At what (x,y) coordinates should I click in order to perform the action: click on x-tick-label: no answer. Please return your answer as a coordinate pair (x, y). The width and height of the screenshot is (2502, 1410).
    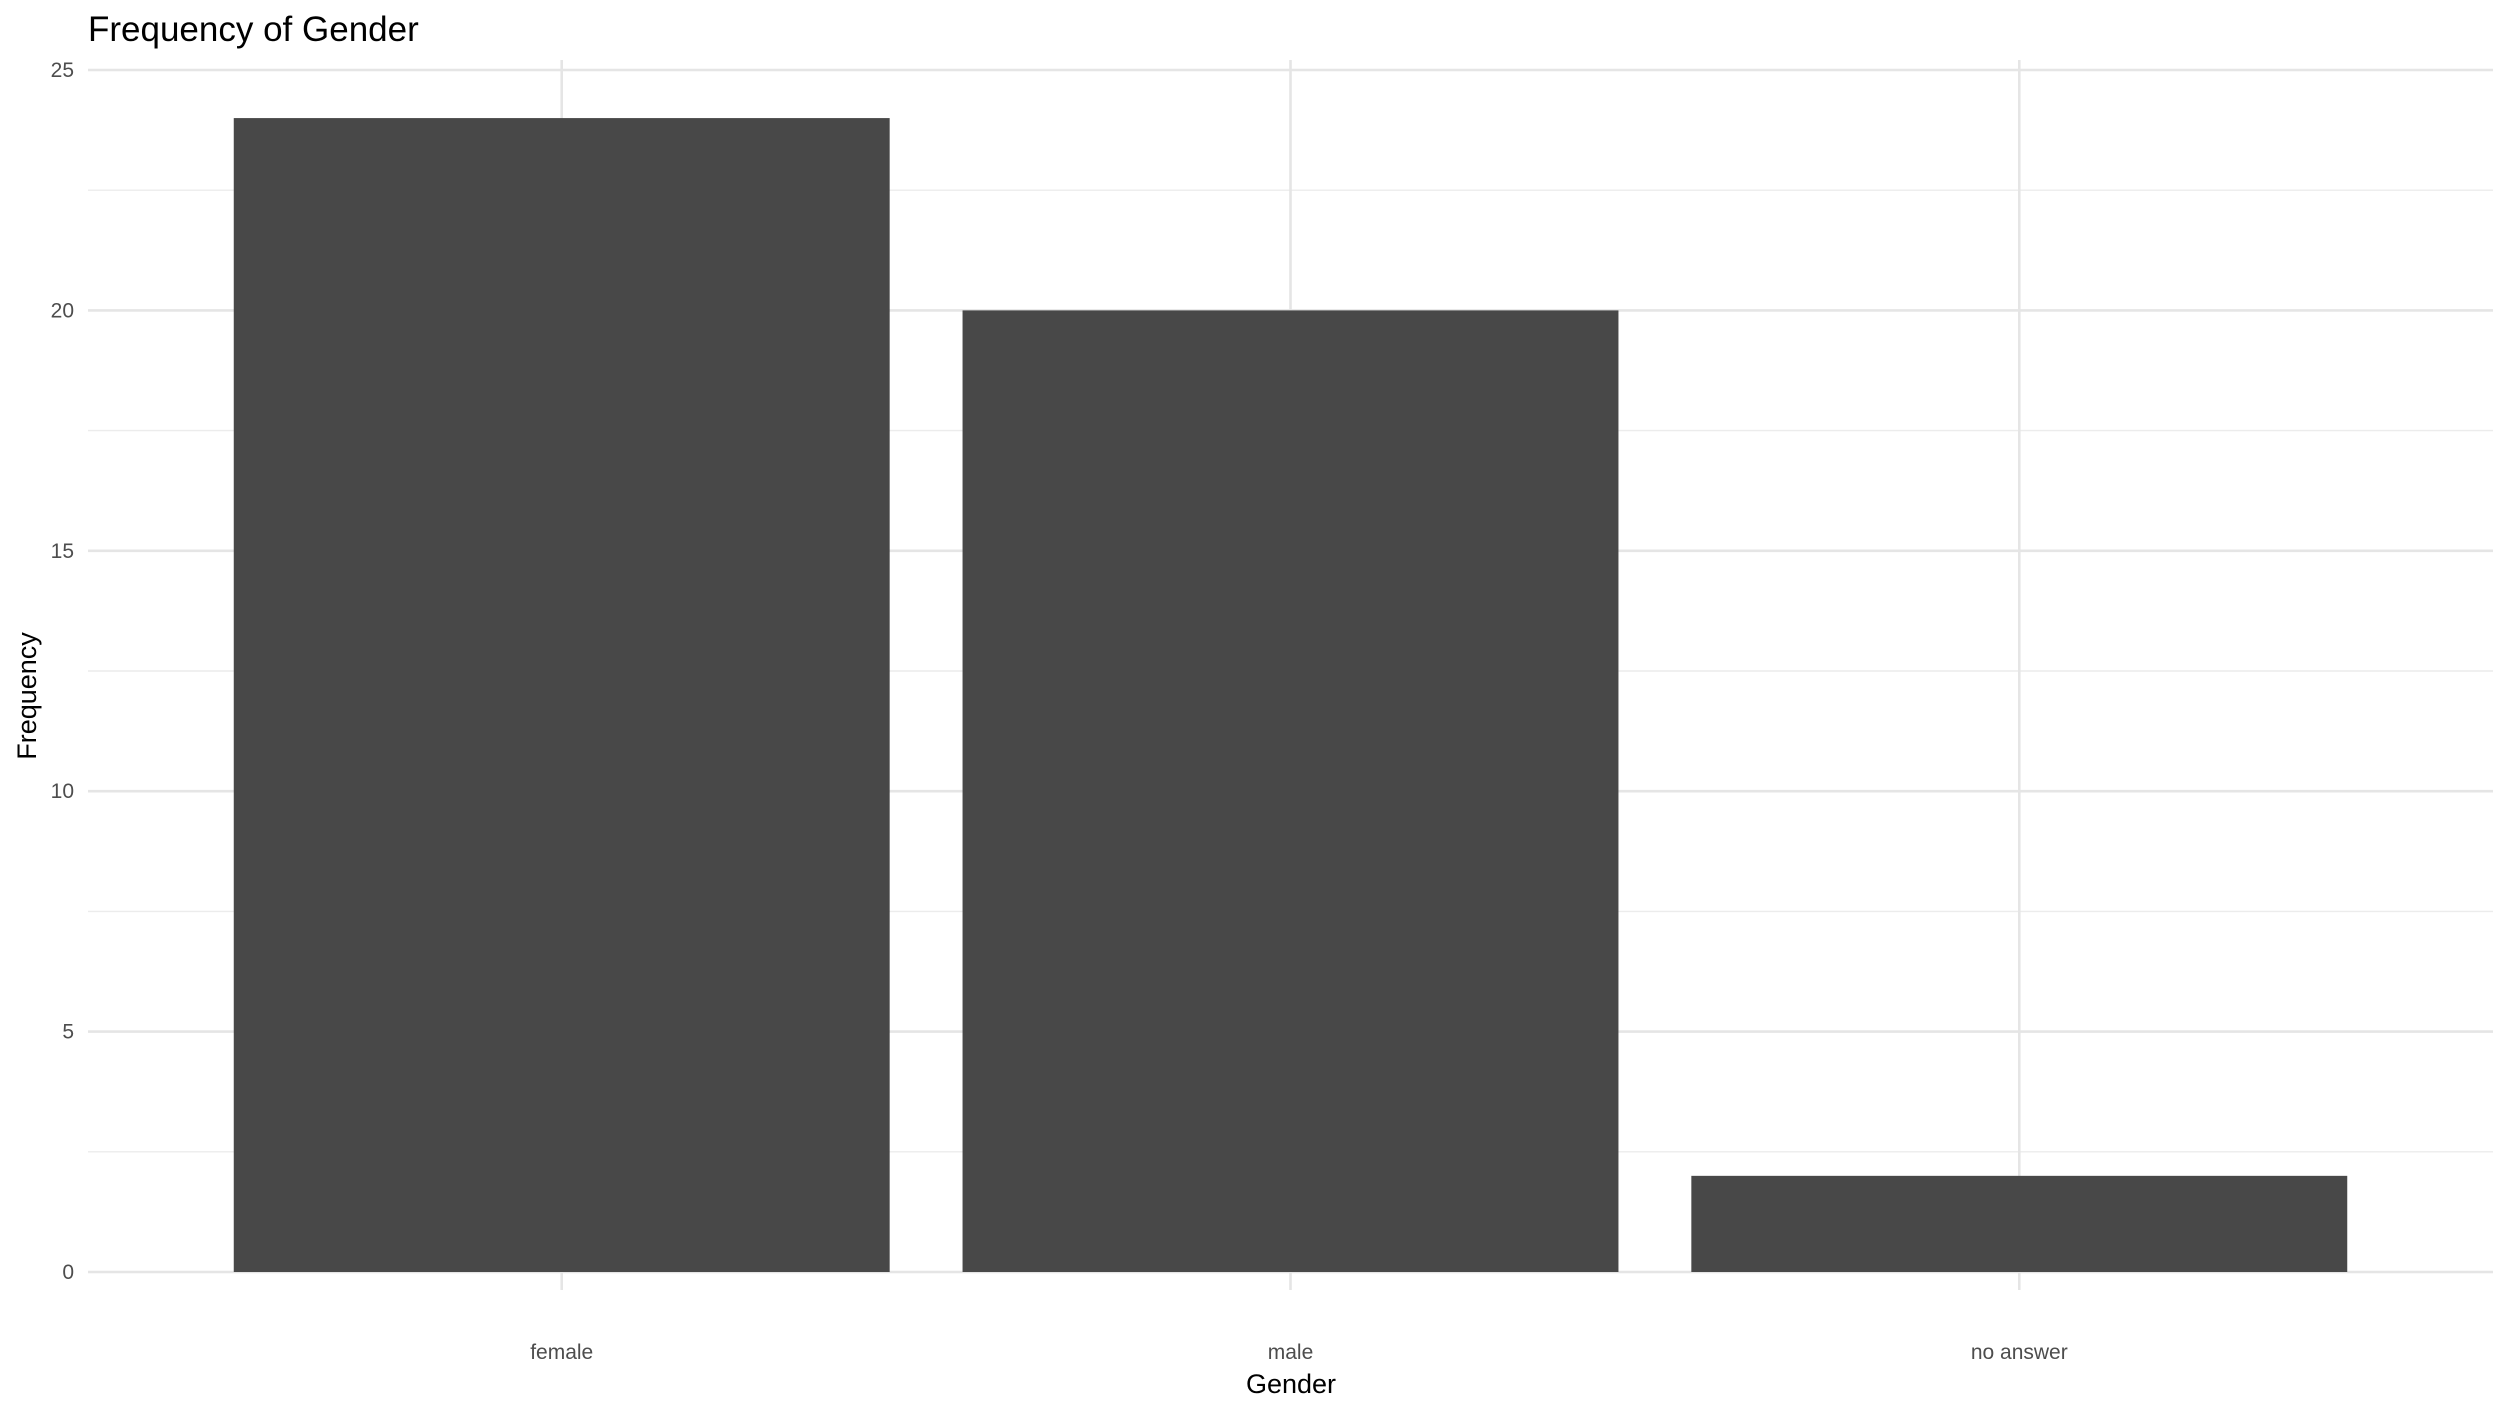
    Looking at the image, I should click on (2019, 1352).